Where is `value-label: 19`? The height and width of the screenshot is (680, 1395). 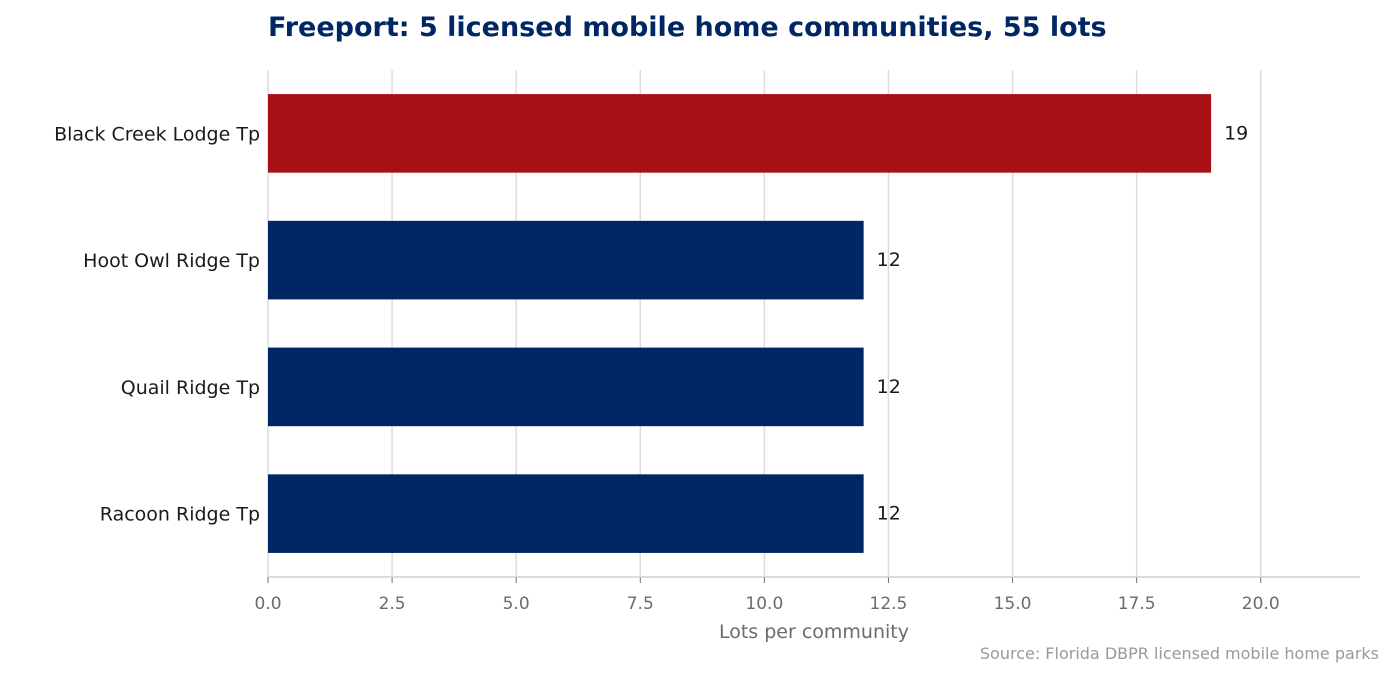
value-label: 19 is located at coordinates (1236, 133).